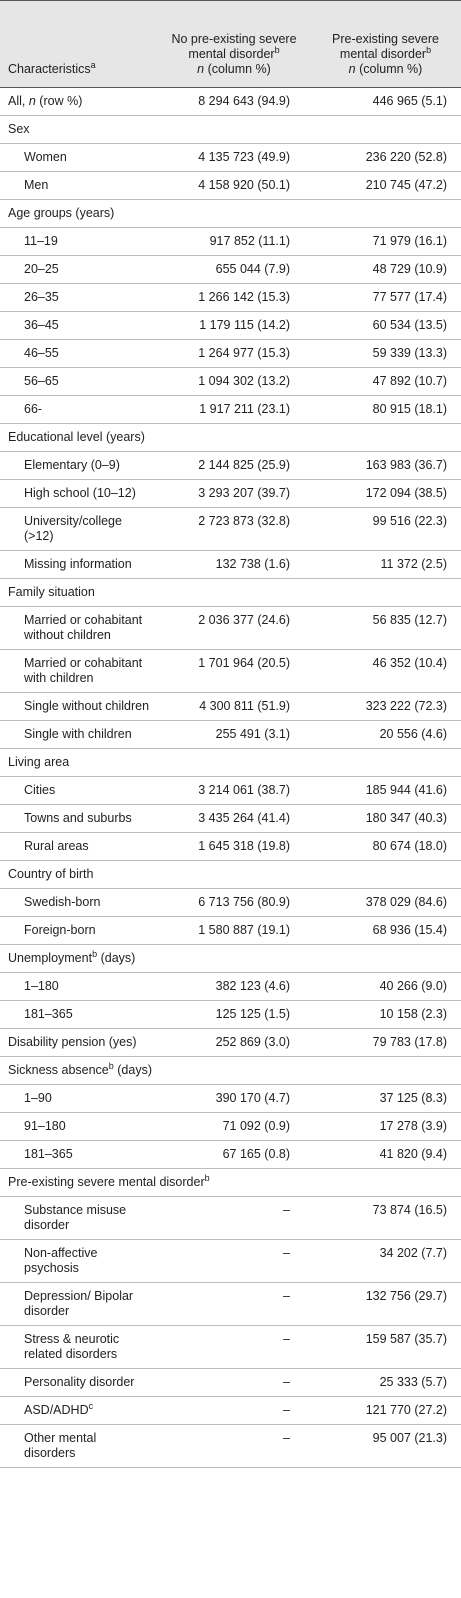  Describe the element at coordinates (409, 325) in the screenshot. I see `cell-value: 60 534 (13.5)` at that location.